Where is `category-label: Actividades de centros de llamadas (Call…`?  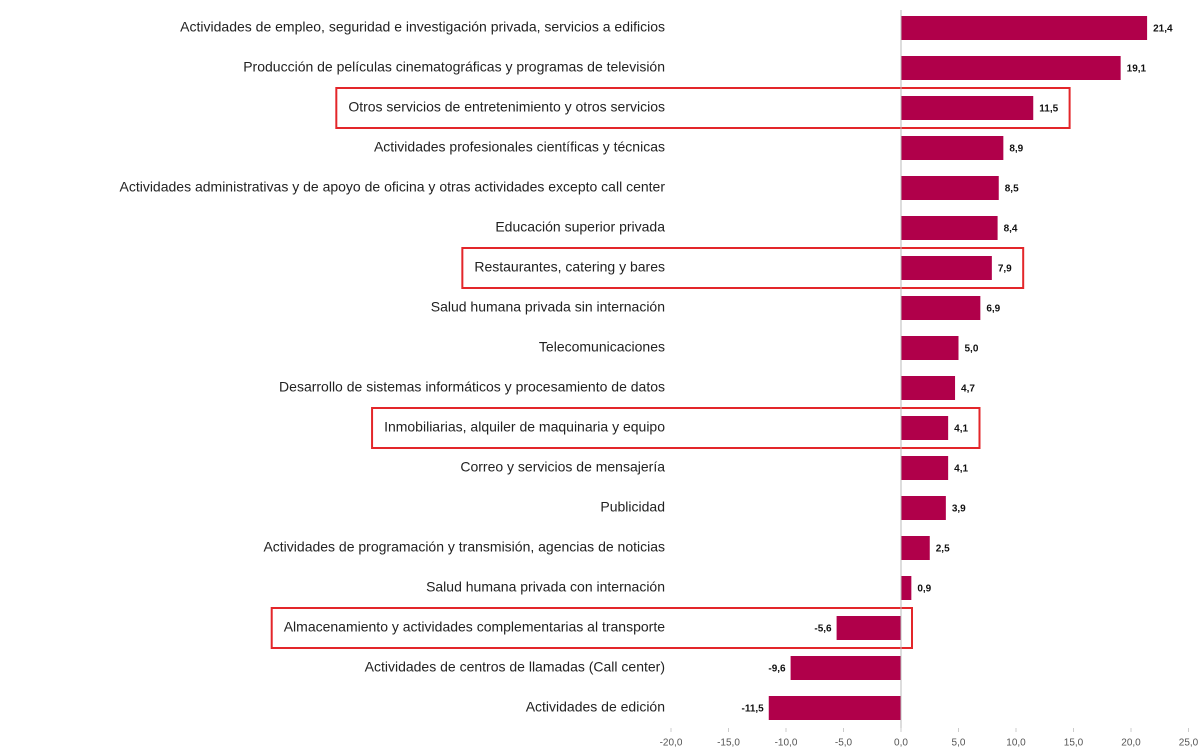
category-label: Actividades de centros de llamadas (Call… is located at coordinates (515, 667).